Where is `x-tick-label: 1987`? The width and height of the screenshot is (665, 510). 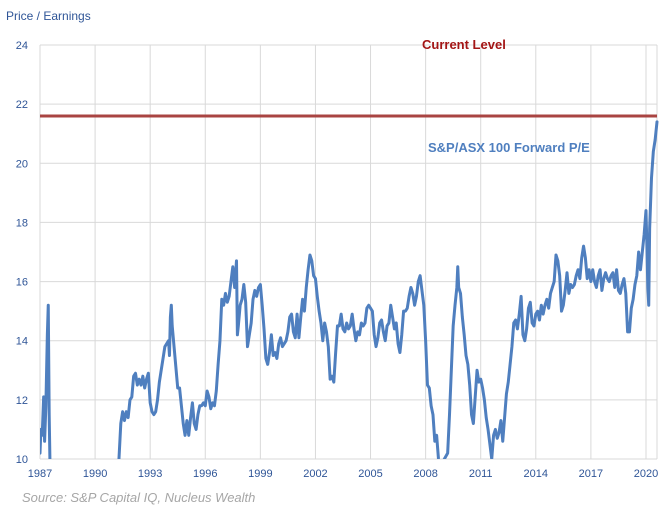
x-tick-label: 1987 is located at coordinates (40, 474).